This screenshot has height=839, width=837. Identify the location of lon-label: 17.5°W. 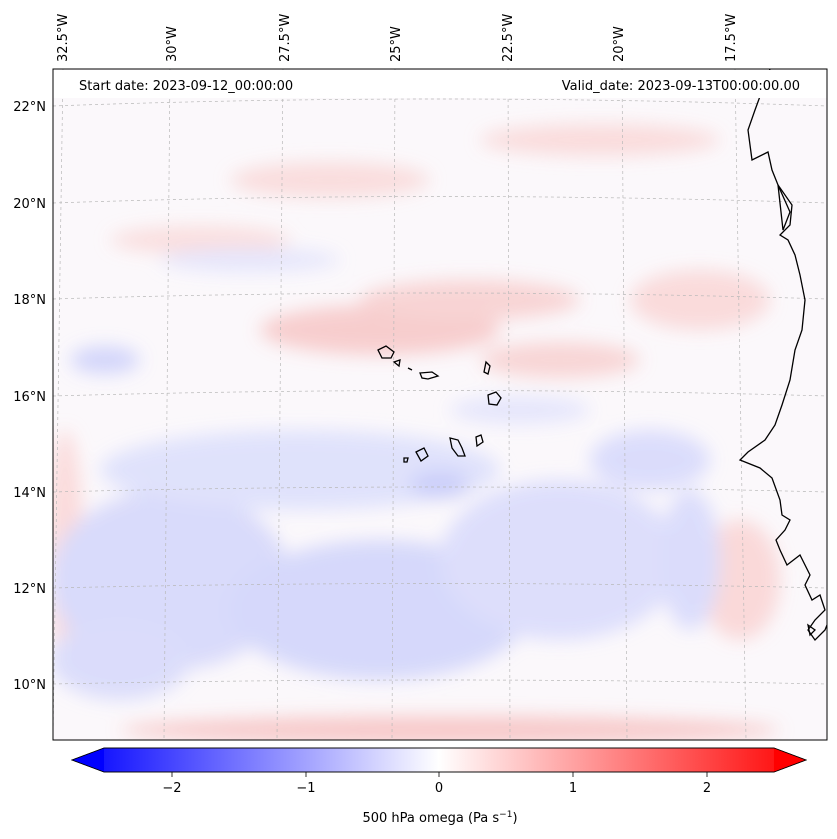
(731, 38).